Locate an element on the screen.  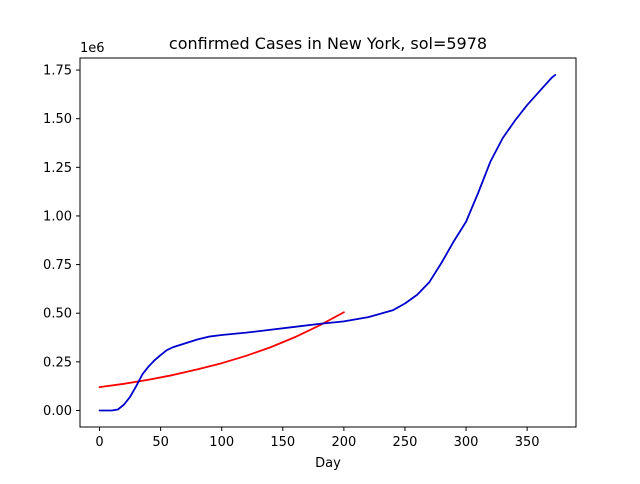
y-tick-label: 0.25 is located at coordinates (57, 362).